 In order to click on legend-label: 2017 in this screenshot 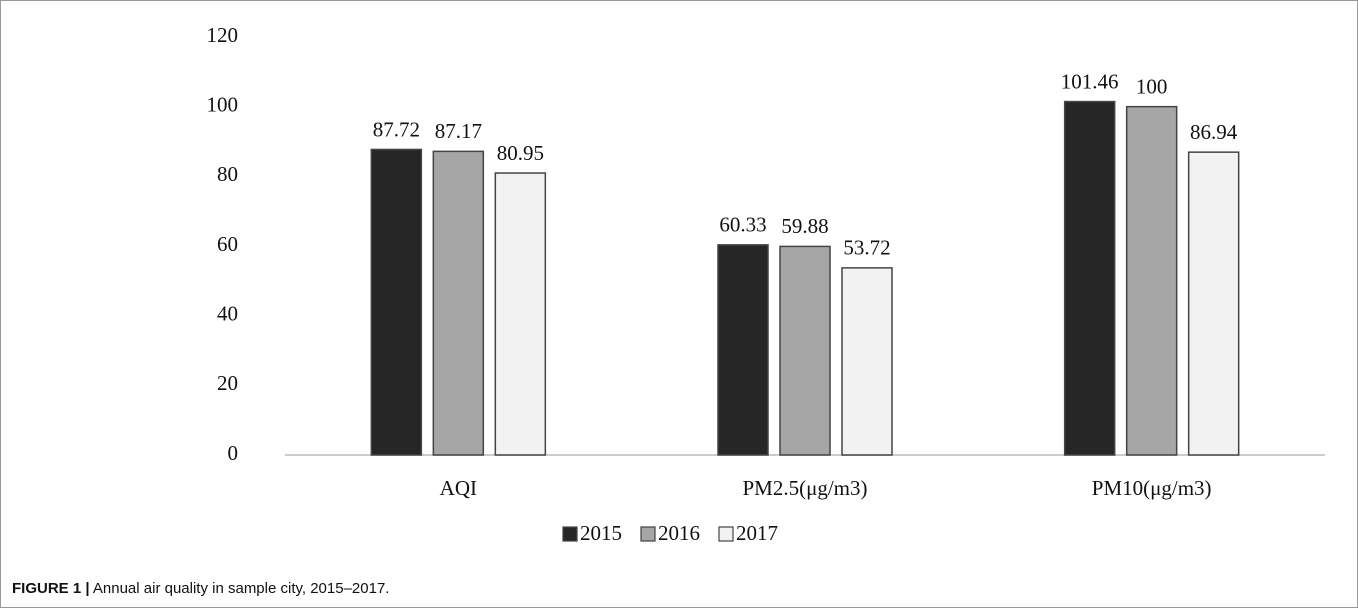, I will do `click(757, 533)`.